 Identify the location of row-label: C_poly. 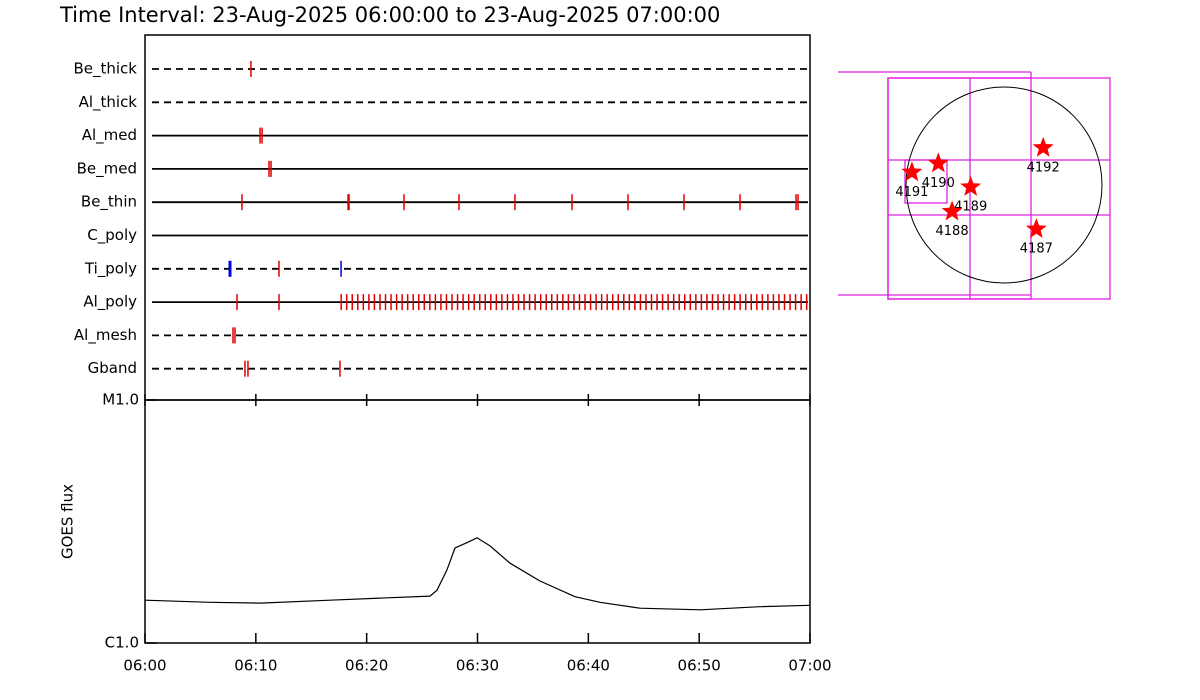
(112, 235).